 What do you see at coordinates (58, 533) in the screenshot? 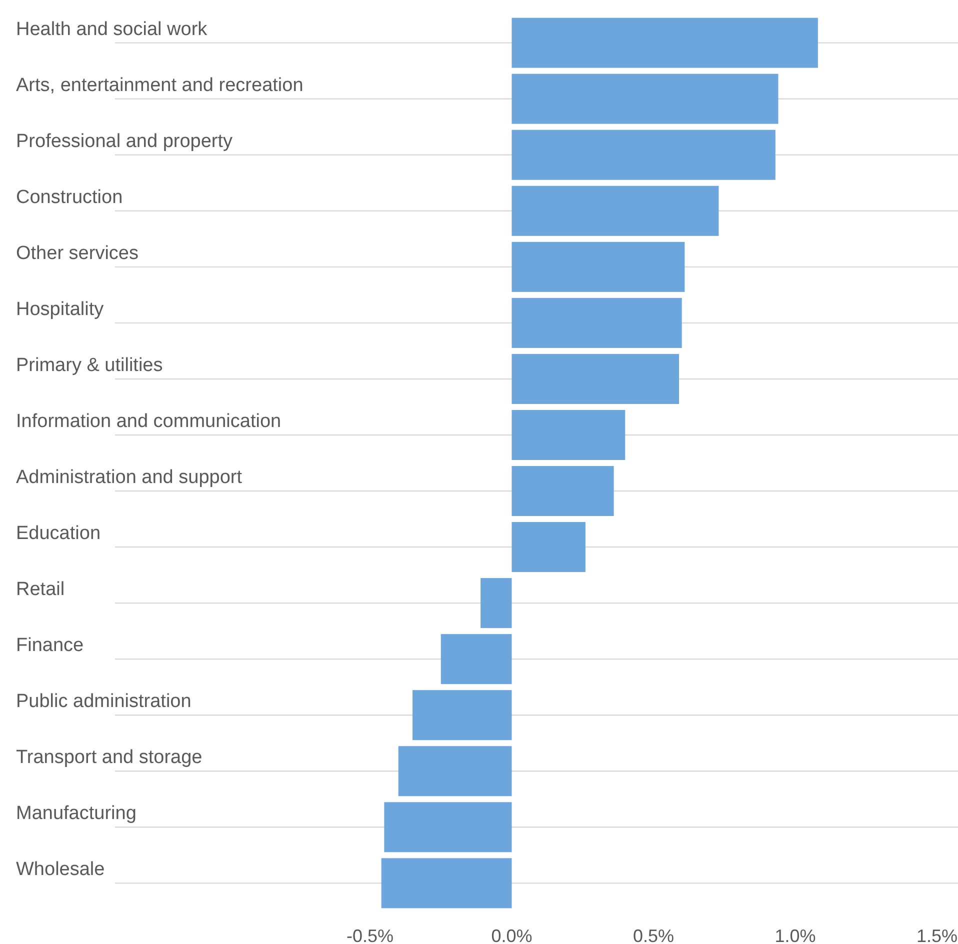
I see `y-tick-label: Education` at bounding box center [58, 533].